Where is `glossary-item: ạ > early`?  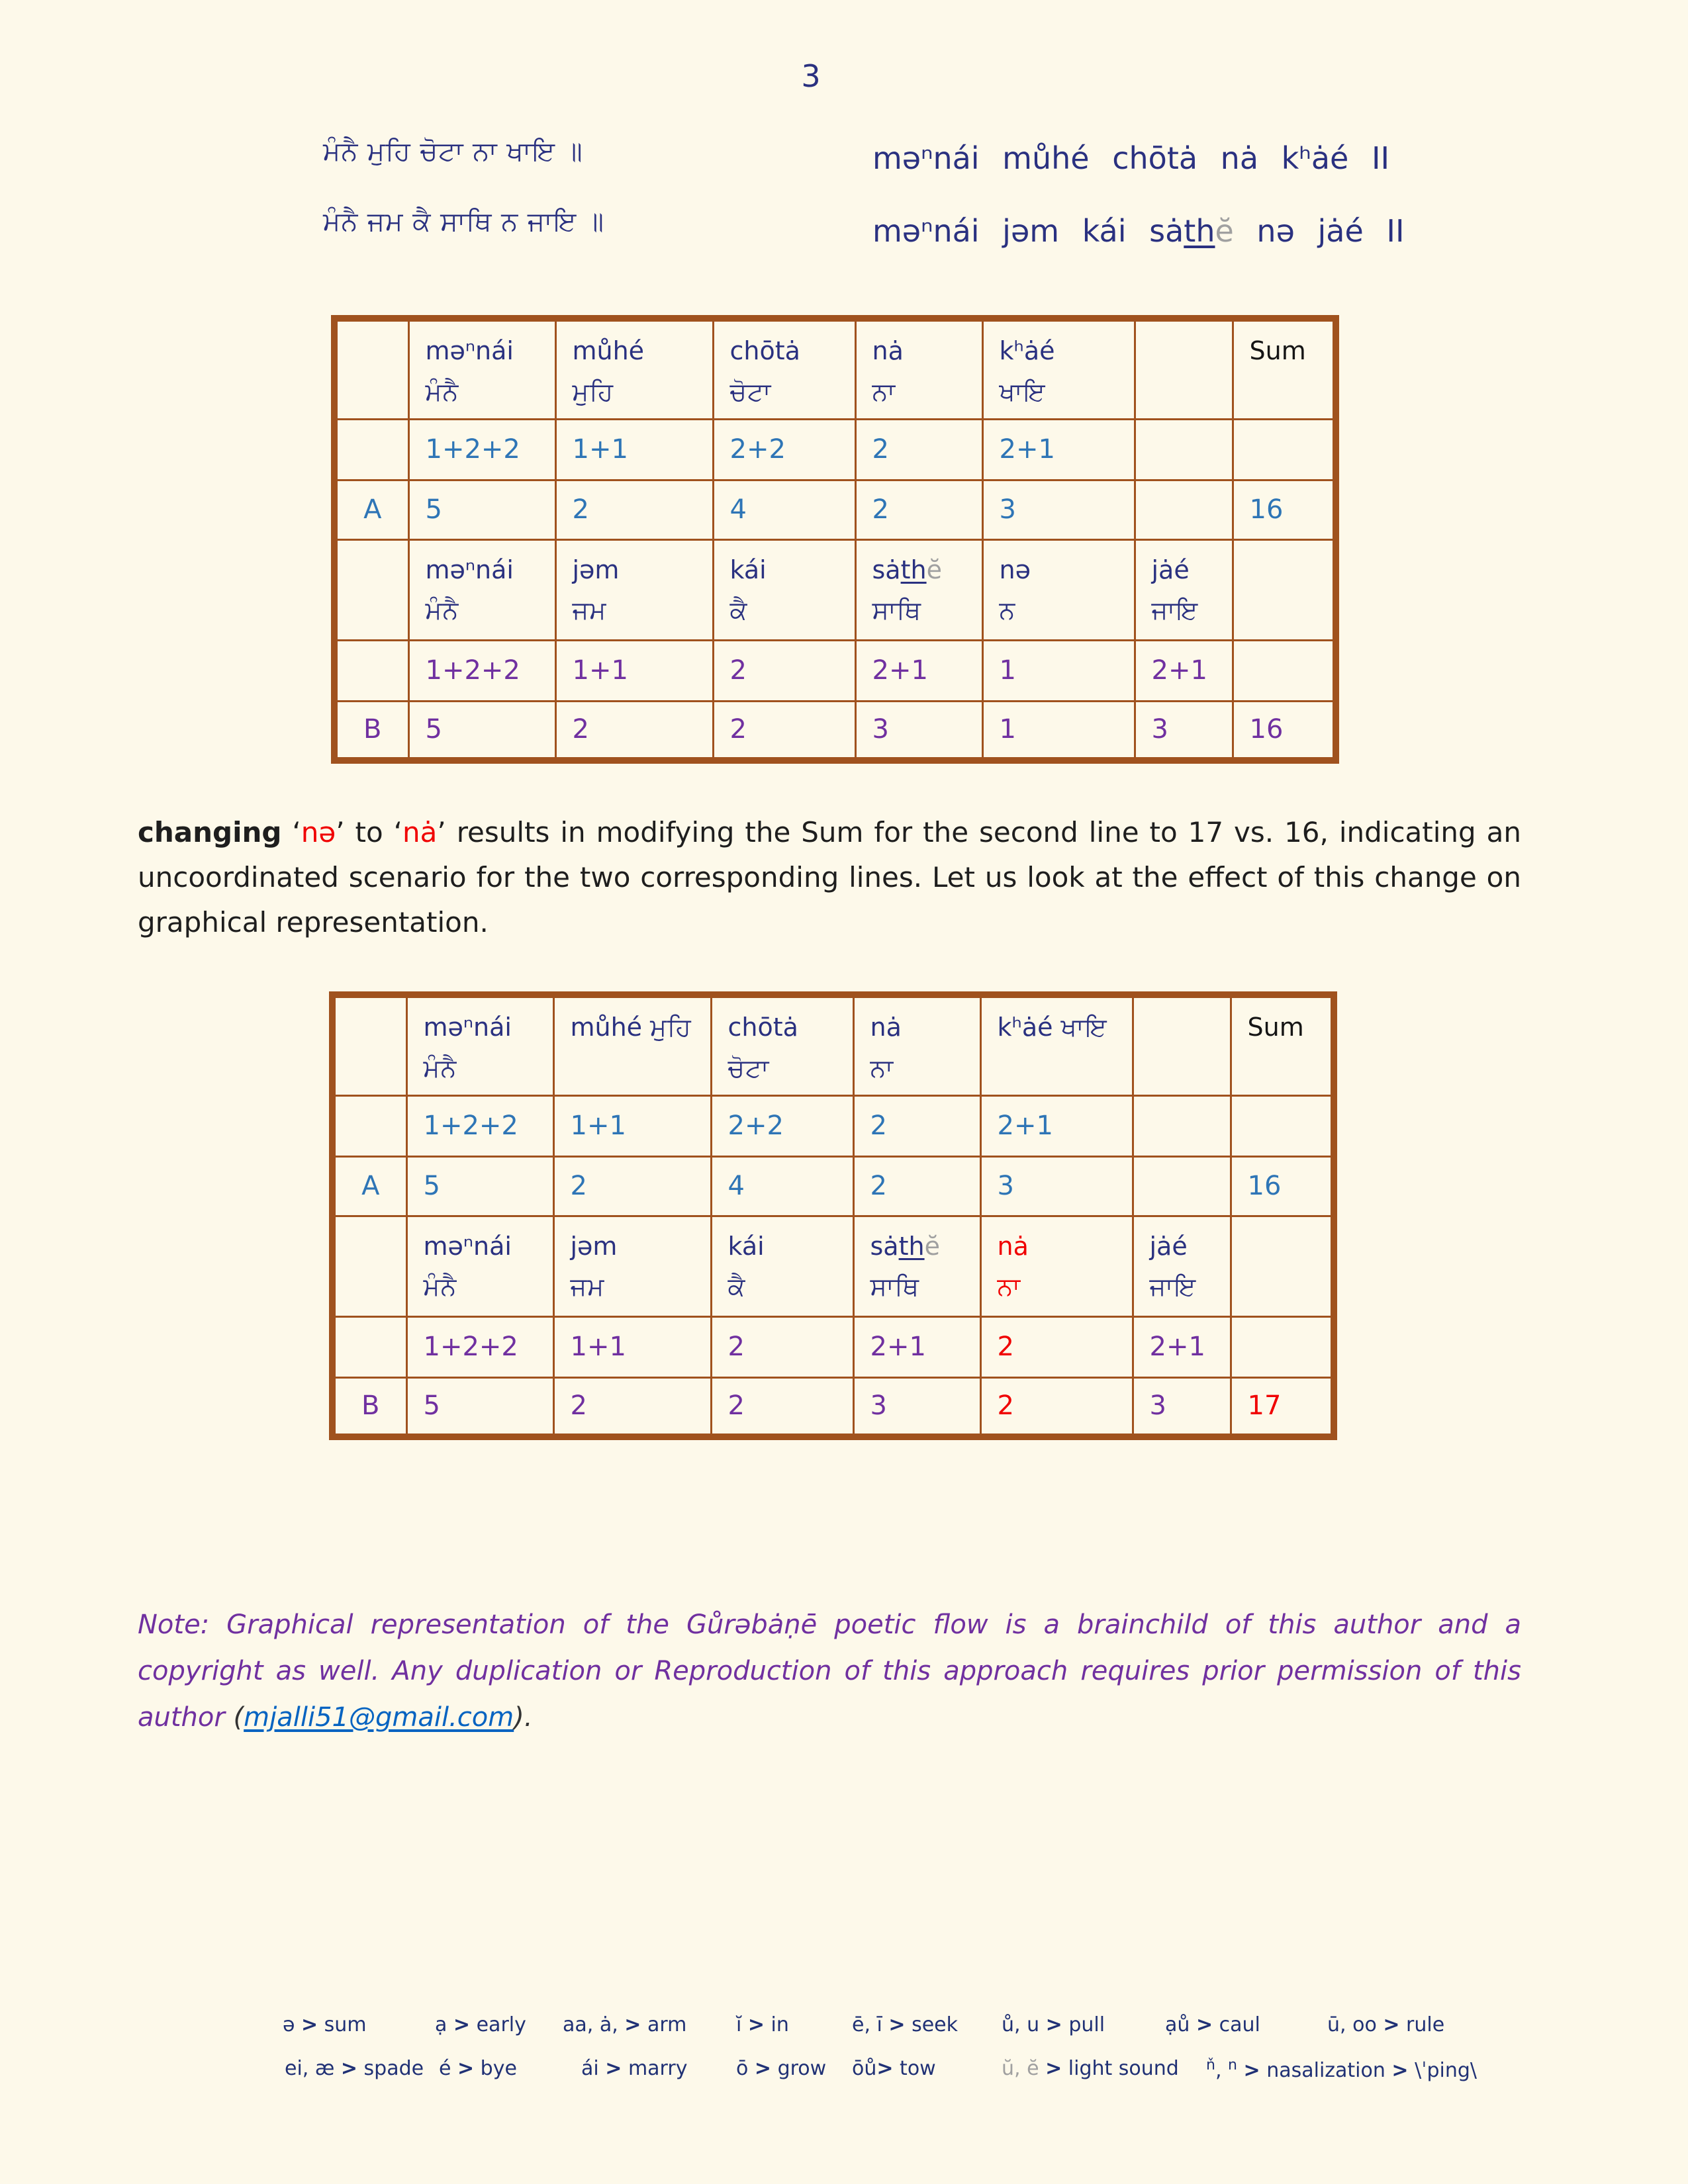 glossary-item: ạ > early is located at coordinates (480, 2025).